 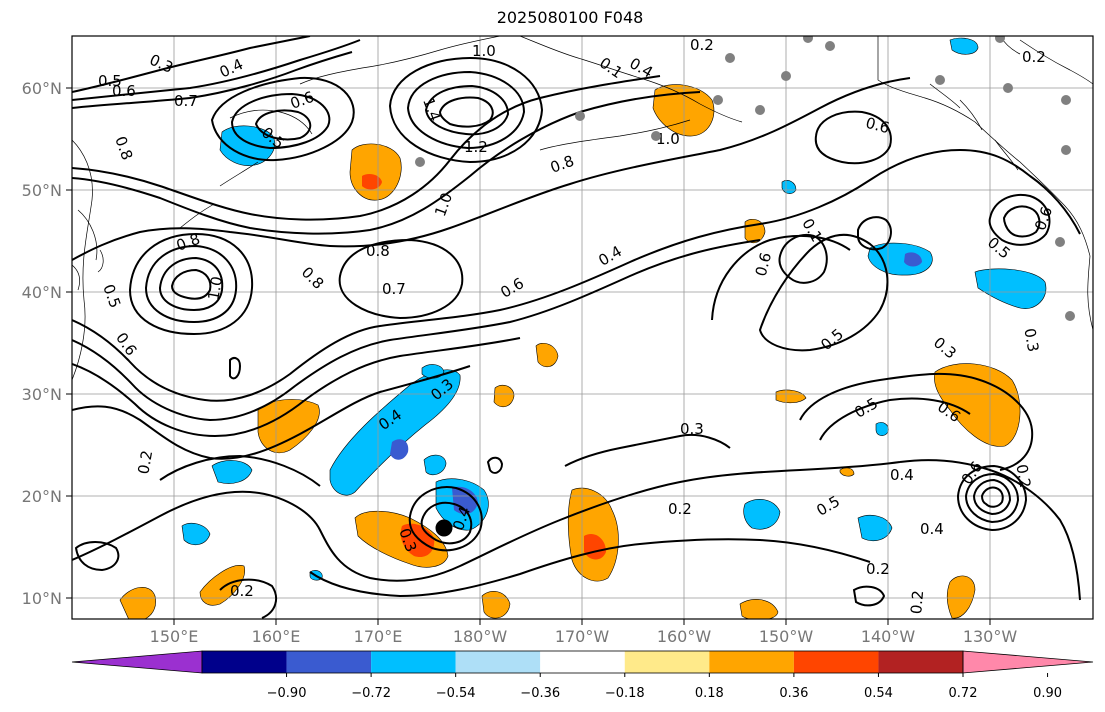 I want to click on contour-label: 1.2, so click(x=476, y=147).